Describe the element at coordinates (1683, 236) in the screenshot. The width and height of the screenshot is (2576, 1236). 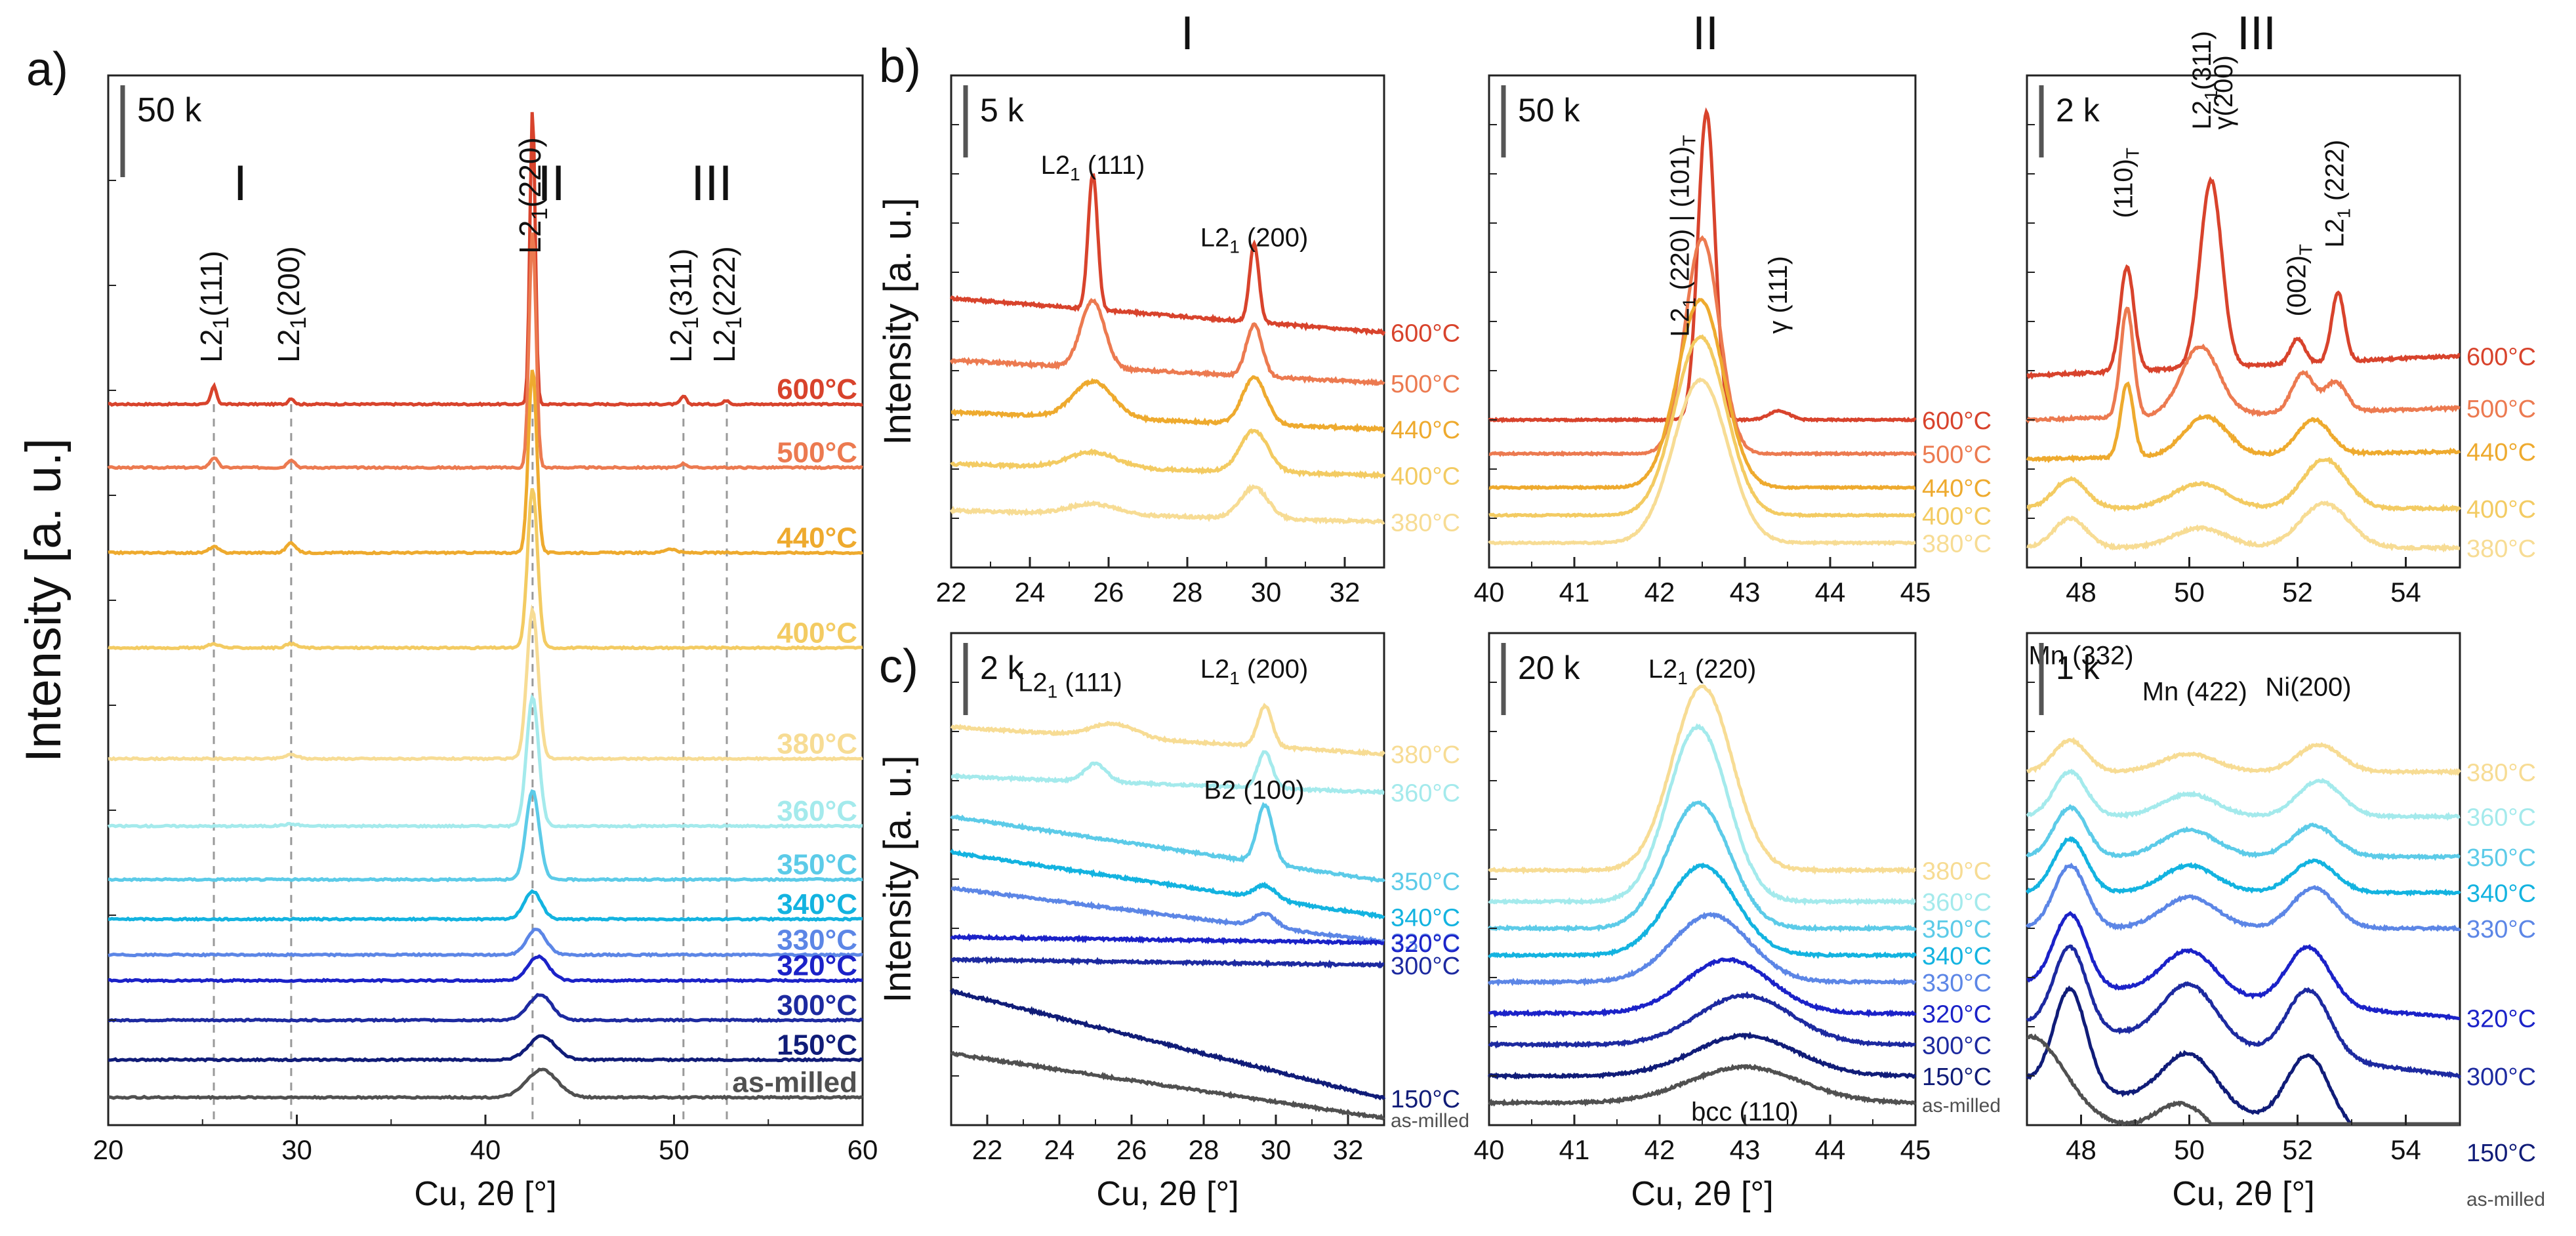
I see `peak-label: L21 (220) | (101)T` at that location.